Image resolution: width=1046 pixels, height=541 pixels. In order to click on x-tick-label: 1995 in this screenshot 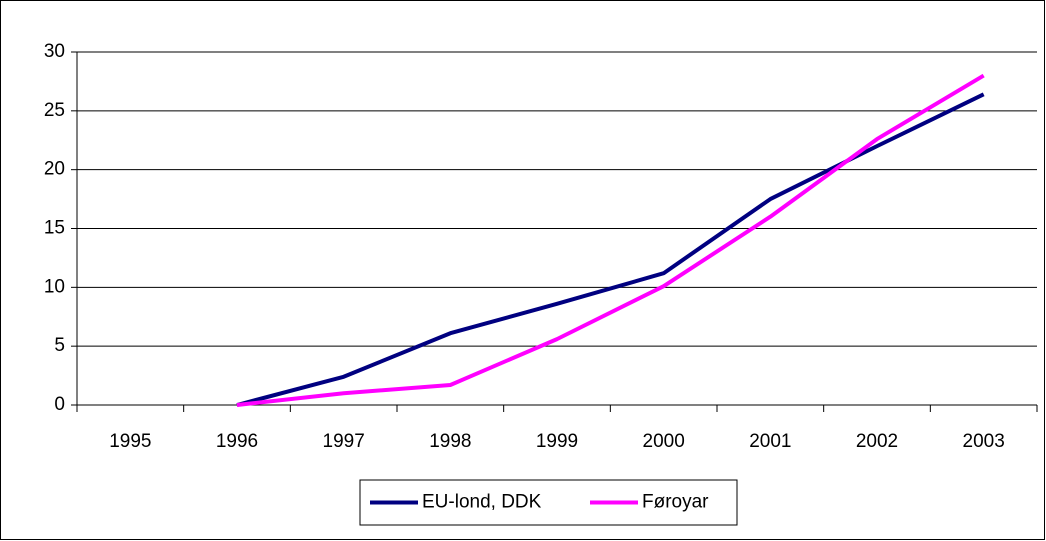, I will do `click(130, 441)`.